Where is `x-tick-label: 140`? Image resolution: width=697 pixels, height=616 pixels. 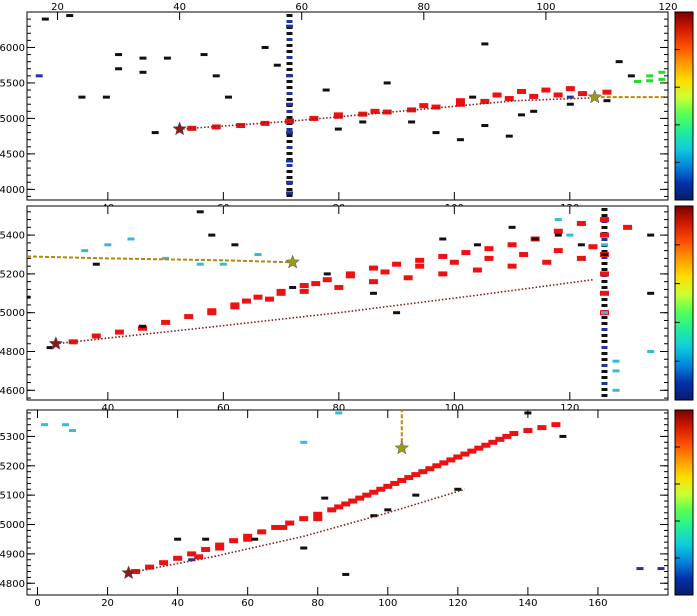
x-tick-label: 140 is located at coordinates (527, 603).